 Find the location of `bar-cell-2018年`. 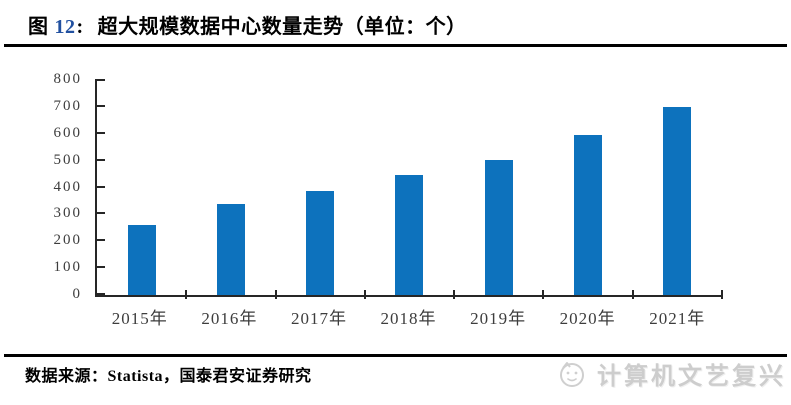

bar-cell-2018年 is located at coordinates (409, 187).